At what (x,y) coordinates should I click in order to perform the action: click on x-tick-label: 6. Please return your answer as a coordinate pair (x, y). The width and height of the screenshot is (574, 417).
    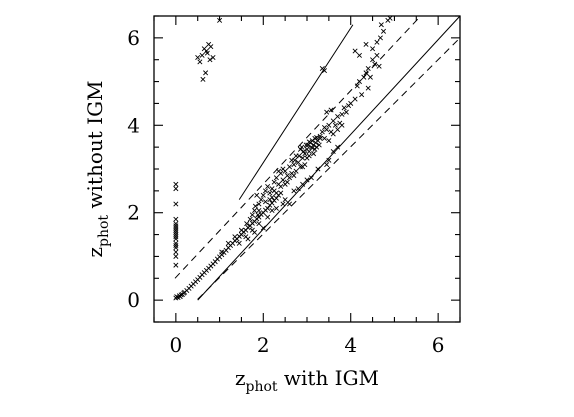
    Looking at the image, I should click on (438, 345).